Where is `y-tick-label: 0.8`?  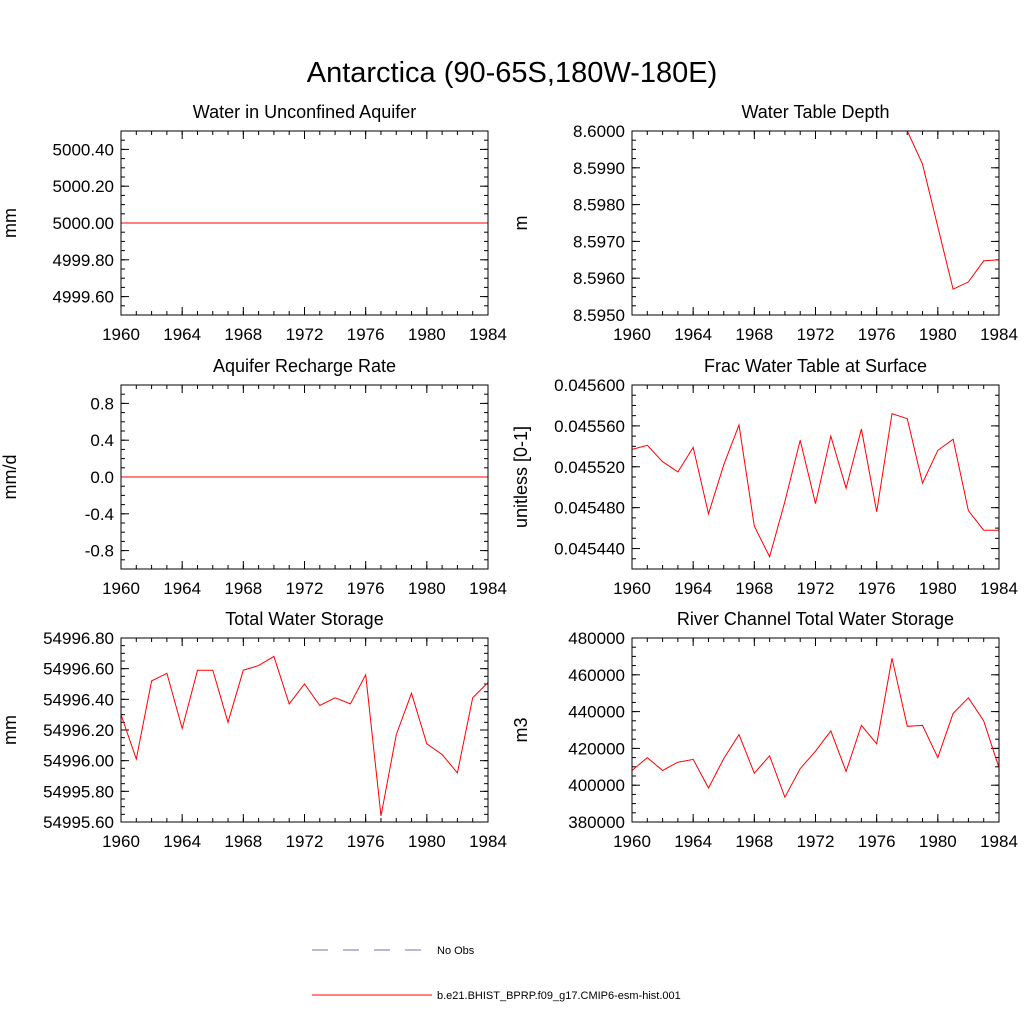
y-tick-label: 0.8 is located at coordinates (102, 403).